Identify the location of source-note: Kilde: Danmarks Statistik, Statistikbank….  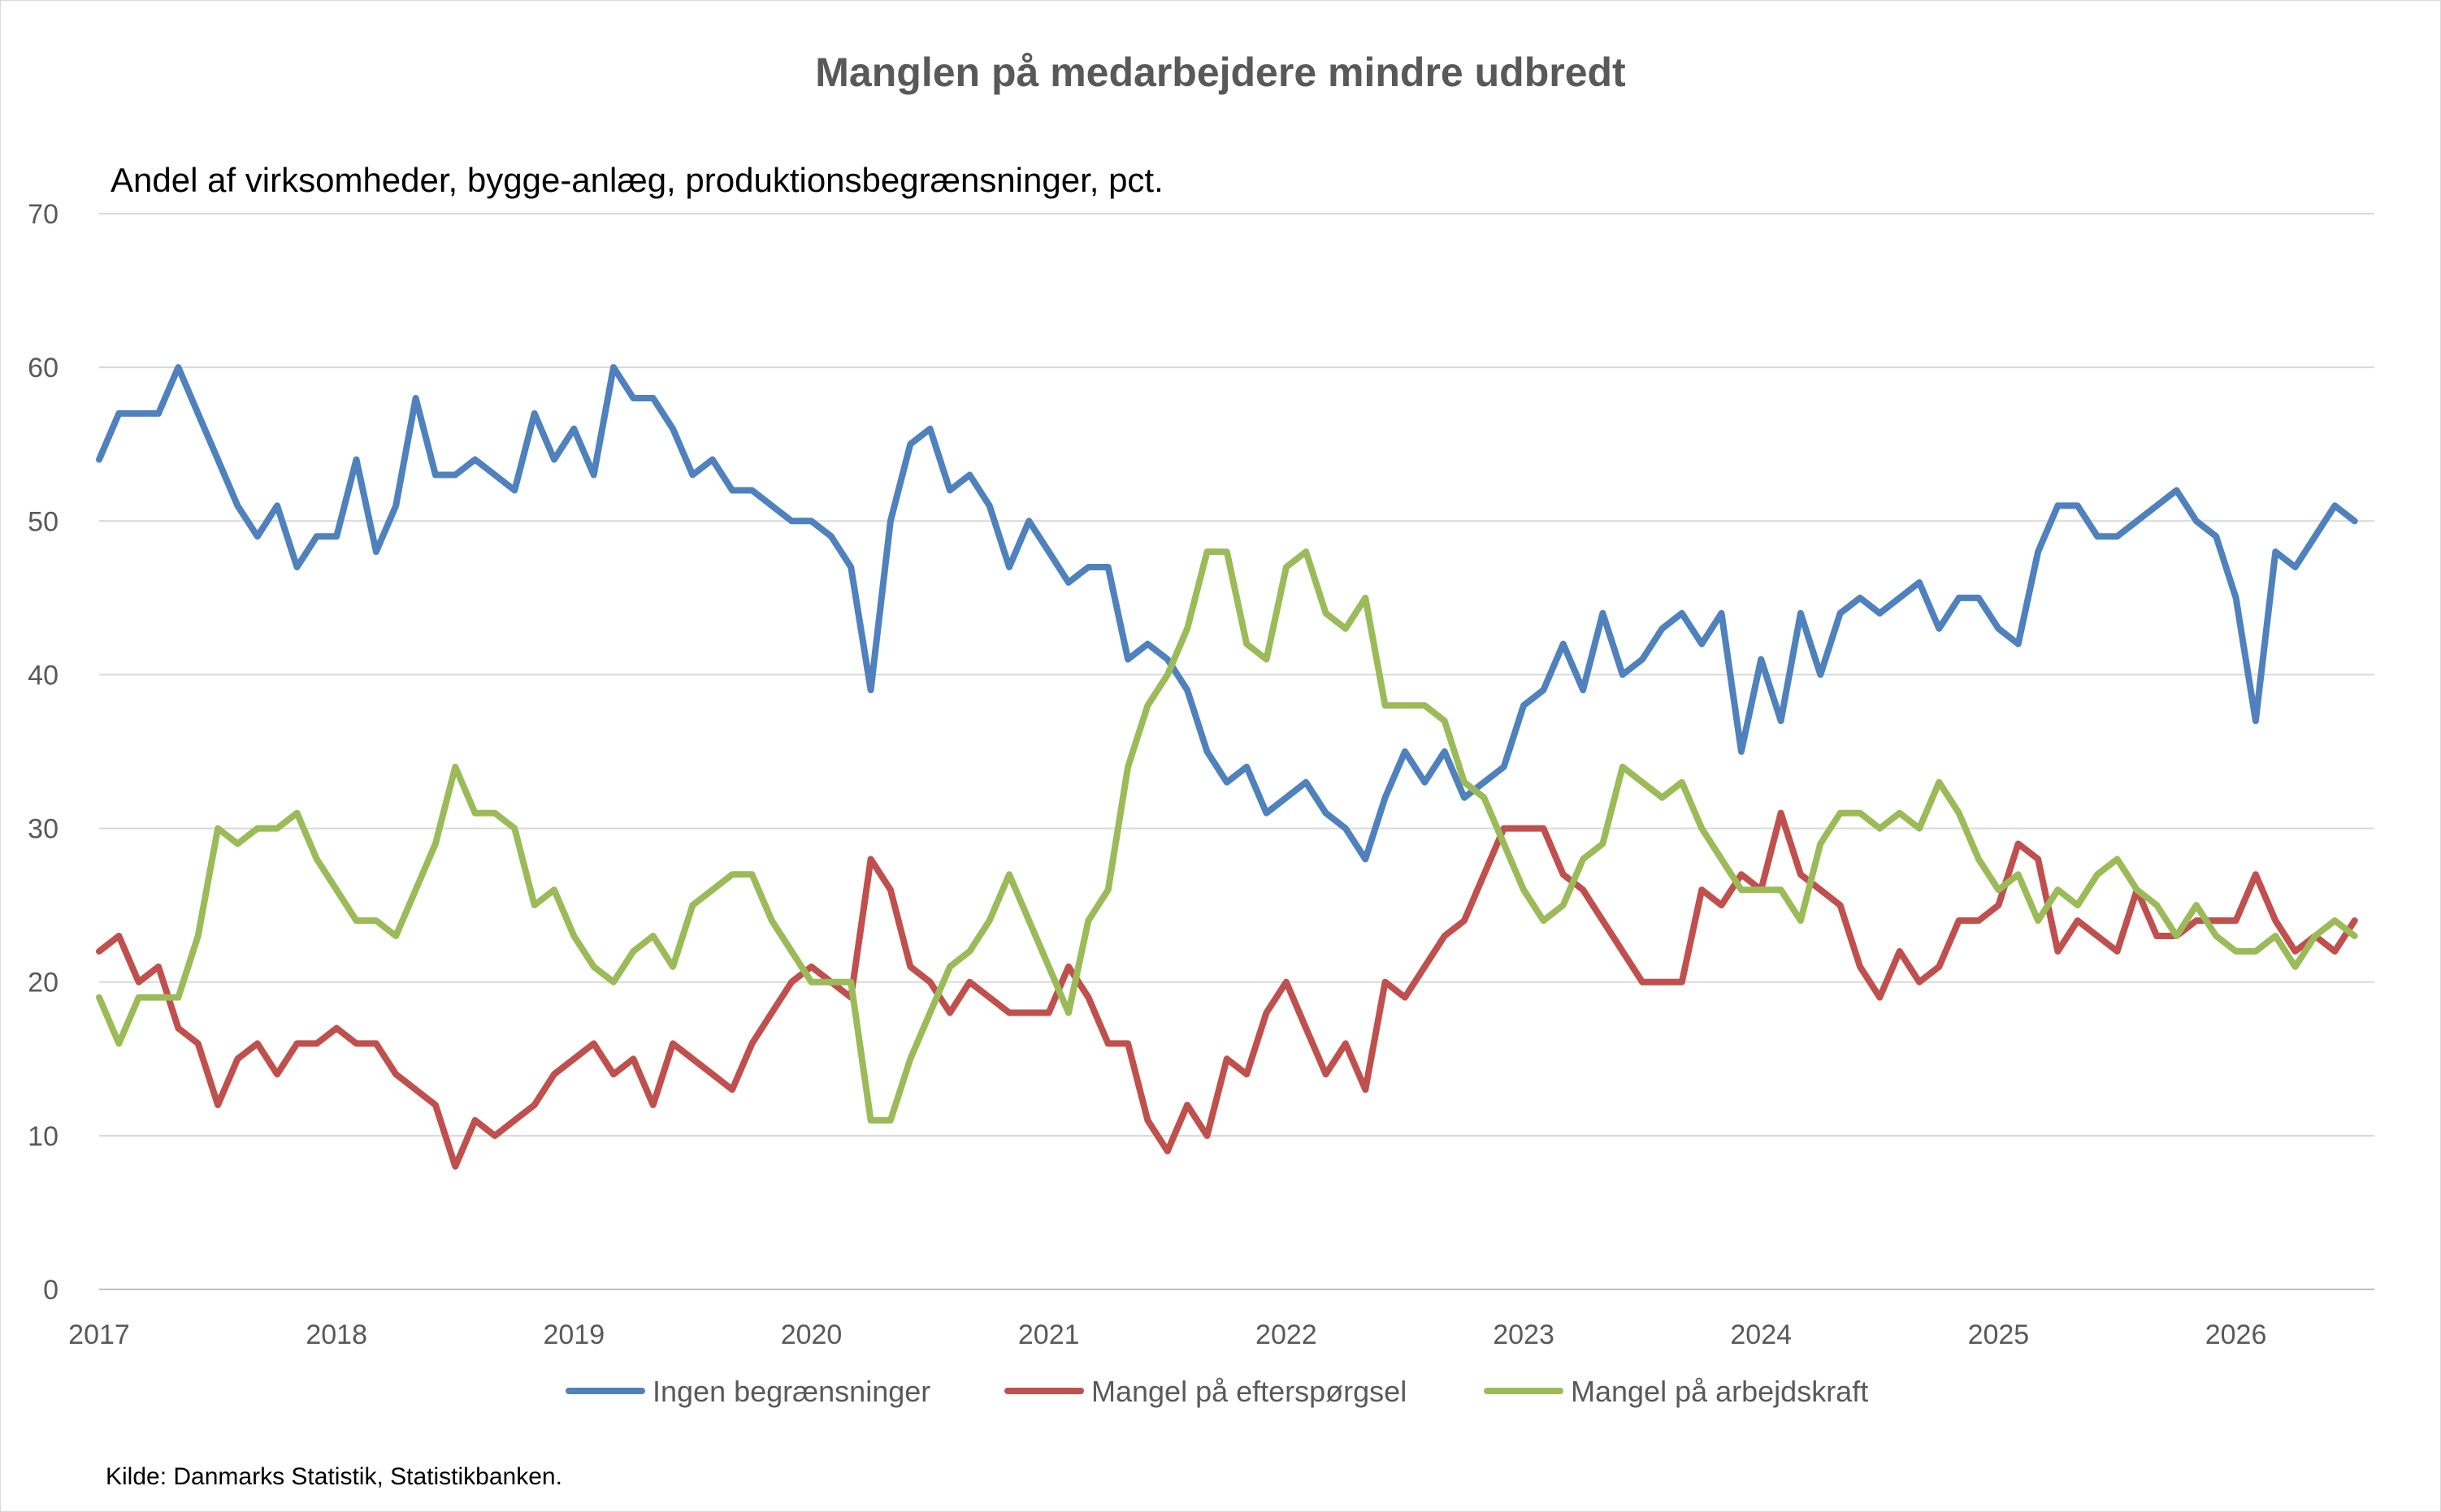
(334, 1477).